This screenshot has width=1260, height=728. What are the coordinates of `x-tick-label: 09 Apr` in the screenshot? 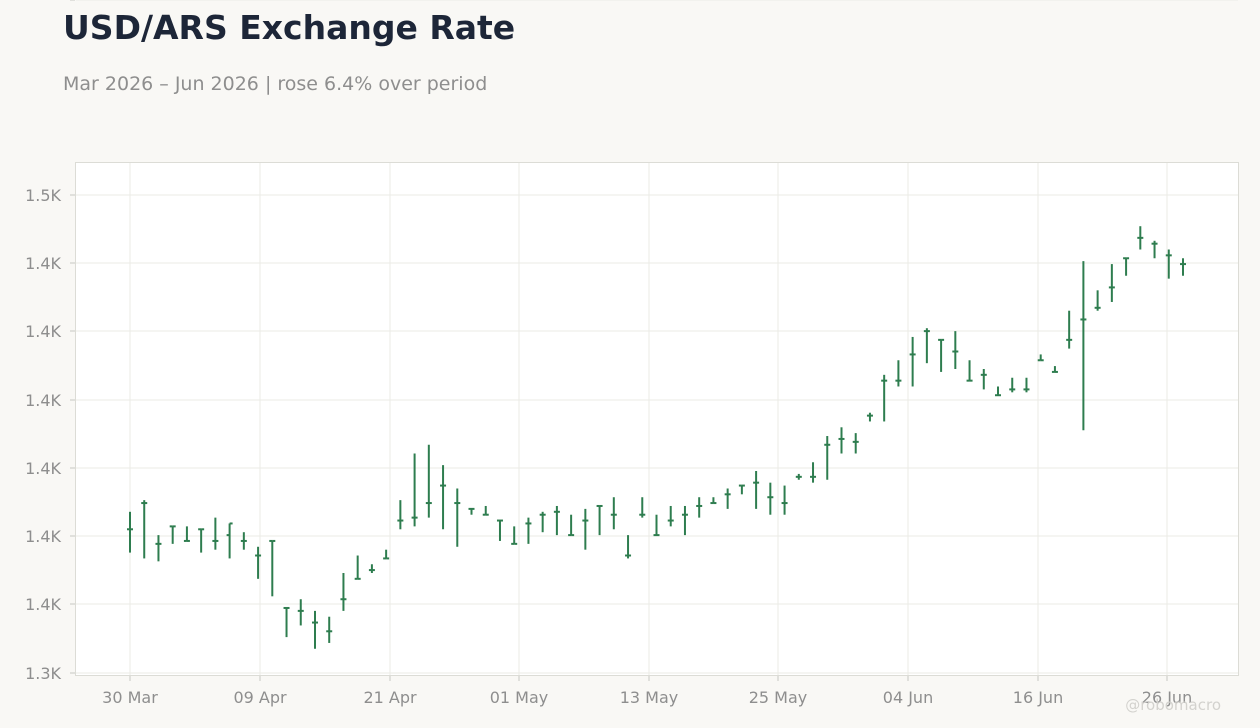 It's located at (260, 697).